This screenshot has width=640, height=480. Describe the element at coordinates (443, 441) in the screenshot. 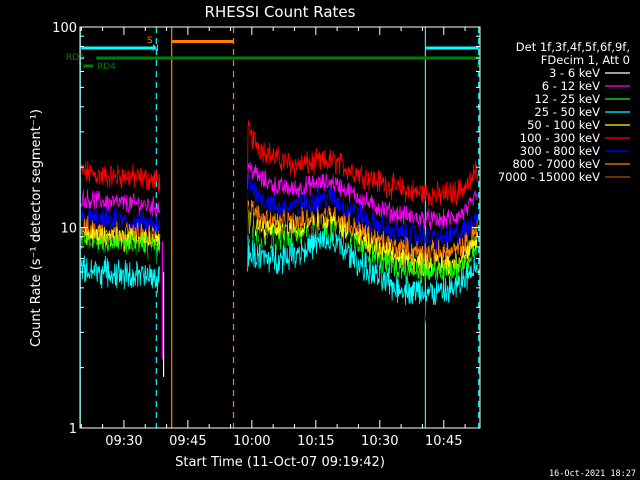

I see `x-tick-label-1045: 10:45` at that location.